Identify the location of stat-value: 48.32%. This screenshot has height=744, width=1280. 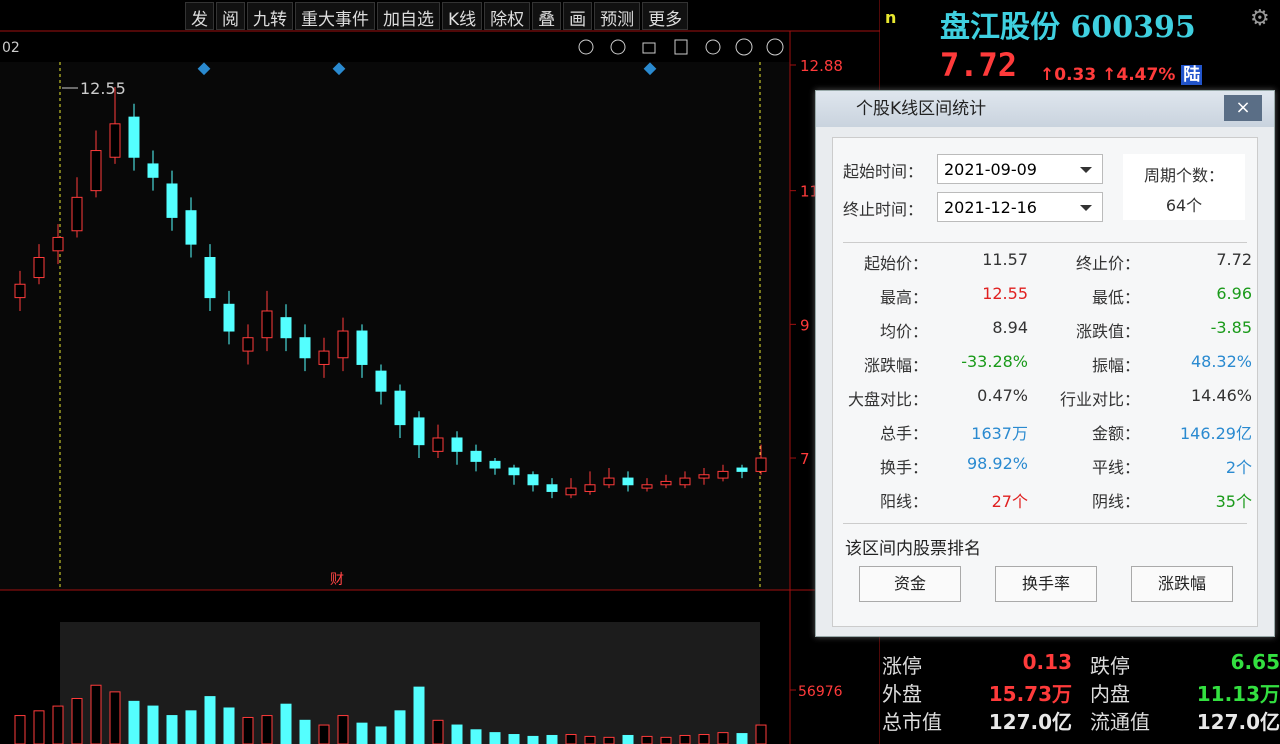
(1221, 361).